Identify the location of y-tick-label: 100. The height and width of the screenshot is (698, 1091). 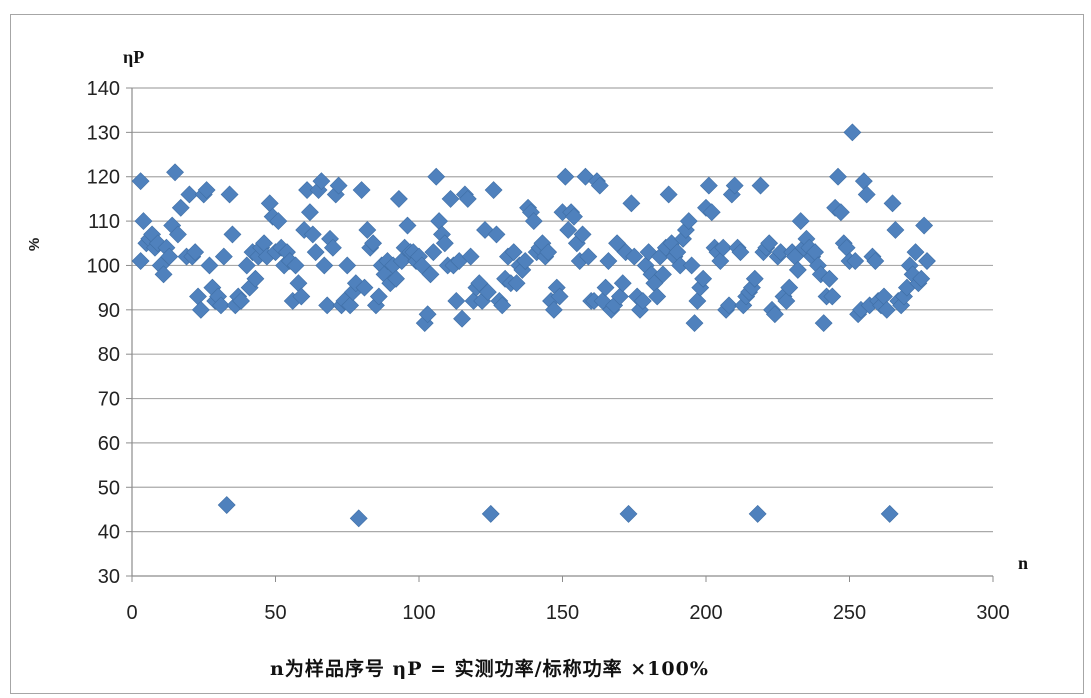
(103, 266).